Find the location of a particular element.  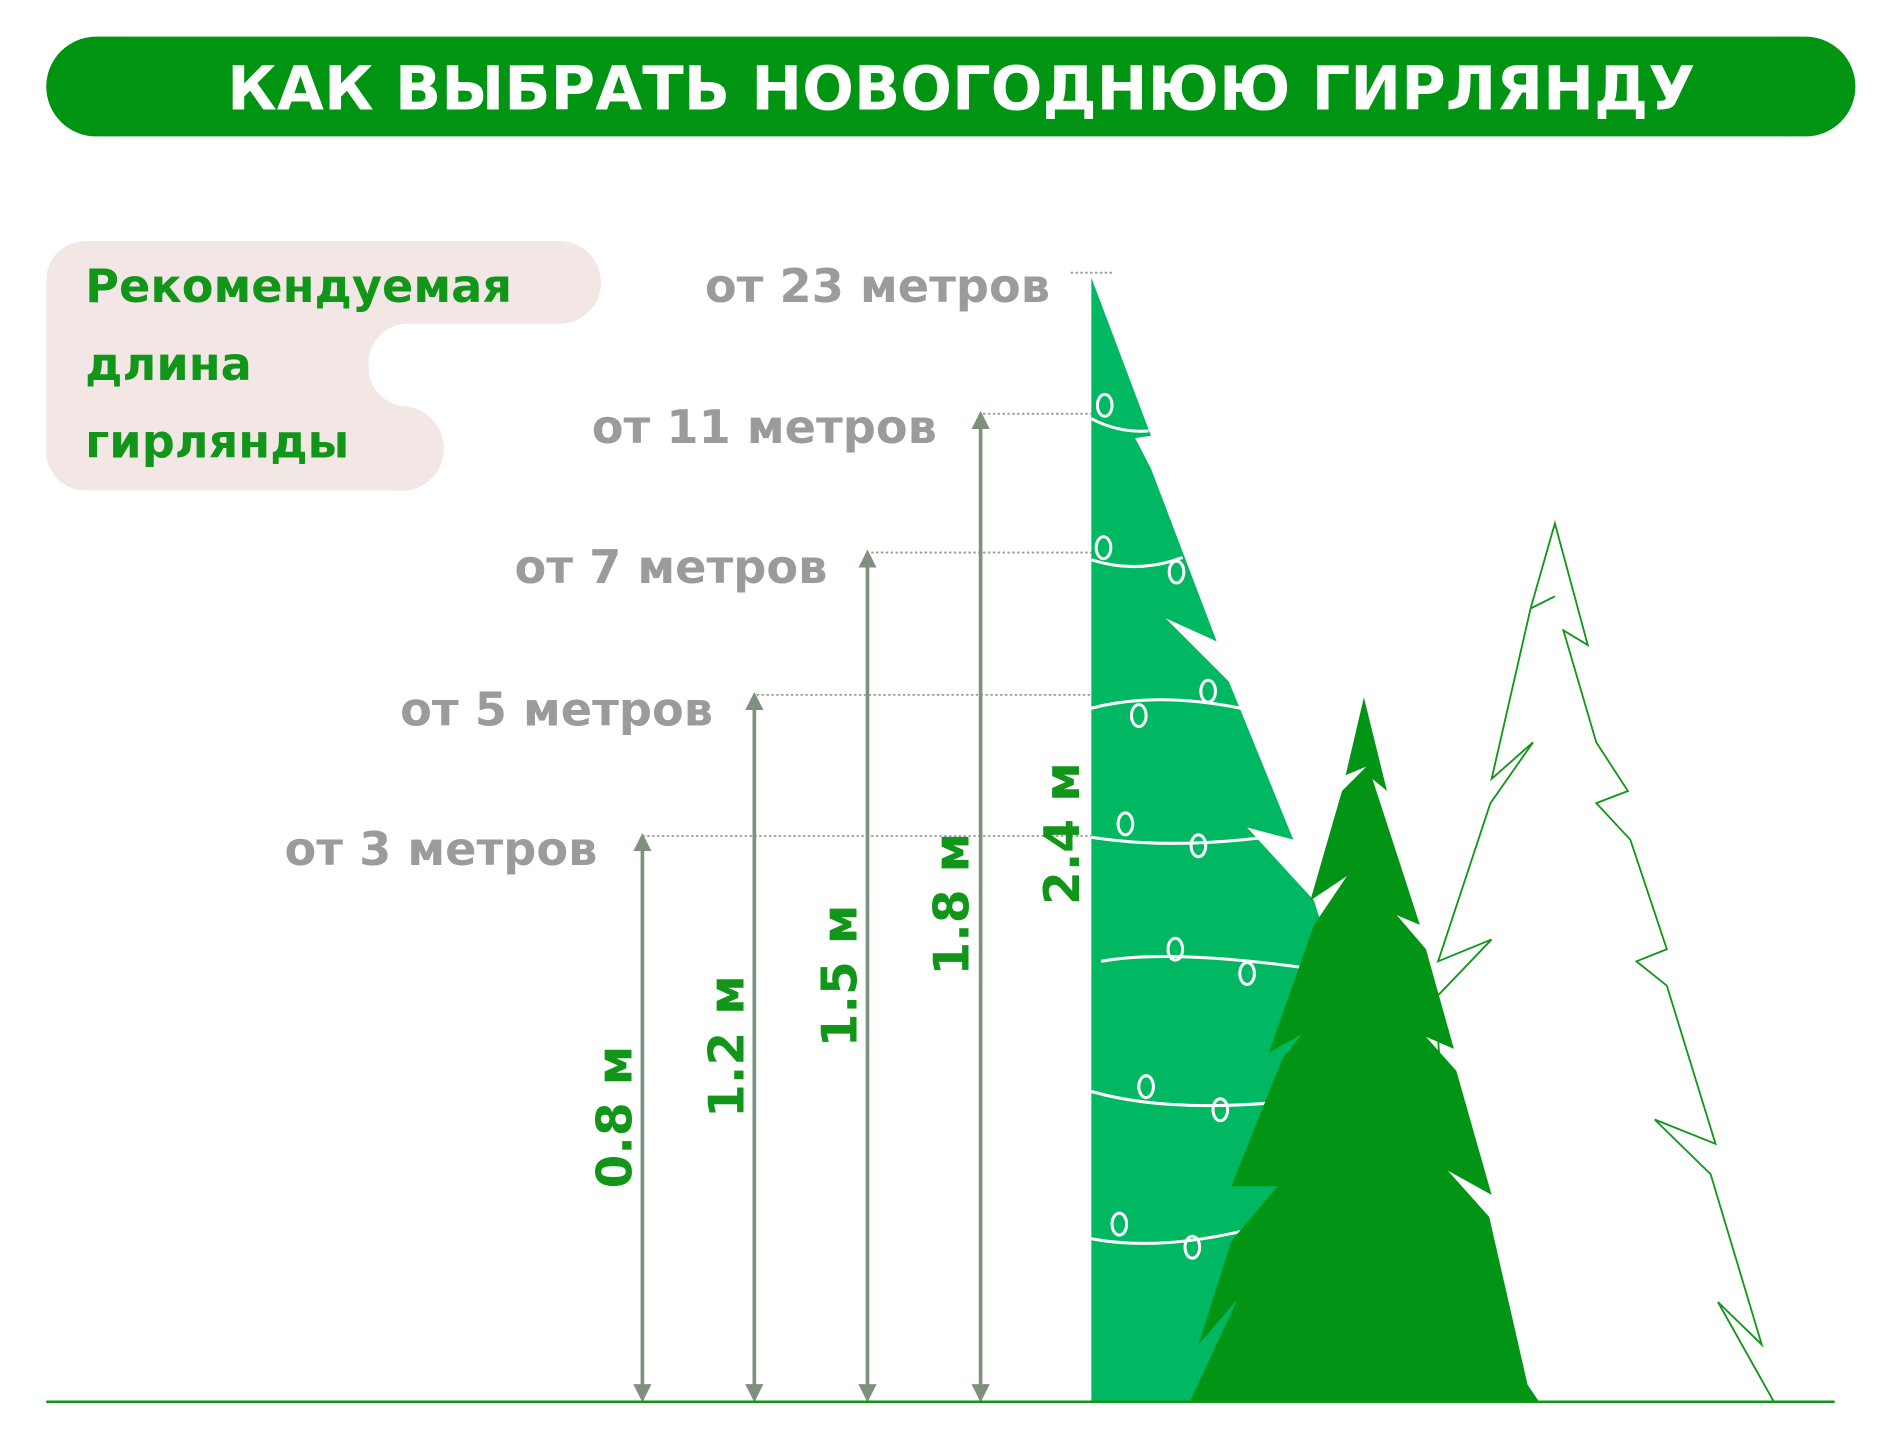

garland-lights-icon is located at coordinates (1196, 826).